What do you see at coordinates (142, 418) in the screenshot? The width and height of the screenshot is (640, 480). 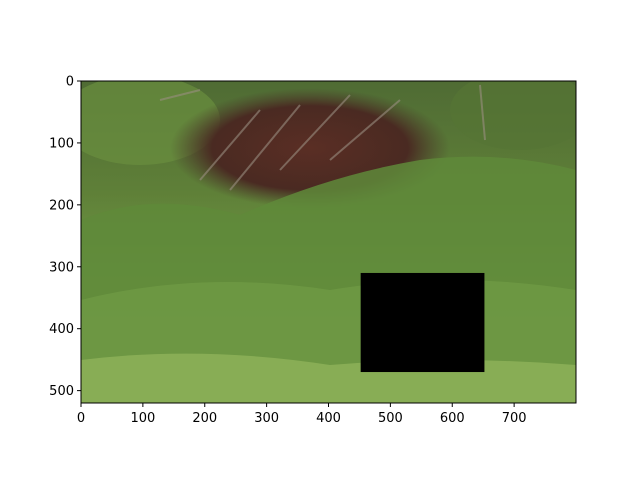 I see `x-tick-label: 100` at bounding box center [142, 418].